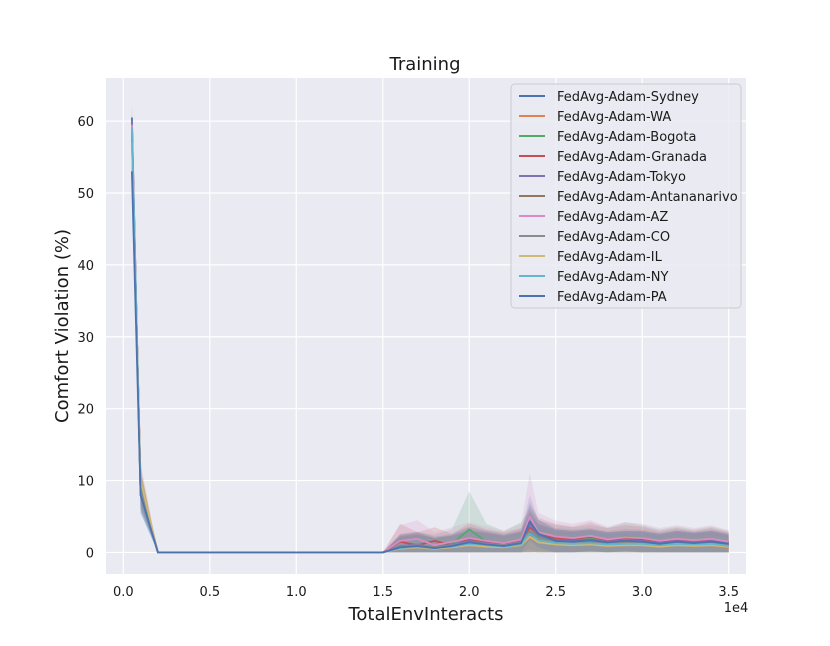 Image resolution: width=830 pixels, height=646 pixels. I want to click on legend-label: FedAvg-Adam-Sydney, so click(628, 97).